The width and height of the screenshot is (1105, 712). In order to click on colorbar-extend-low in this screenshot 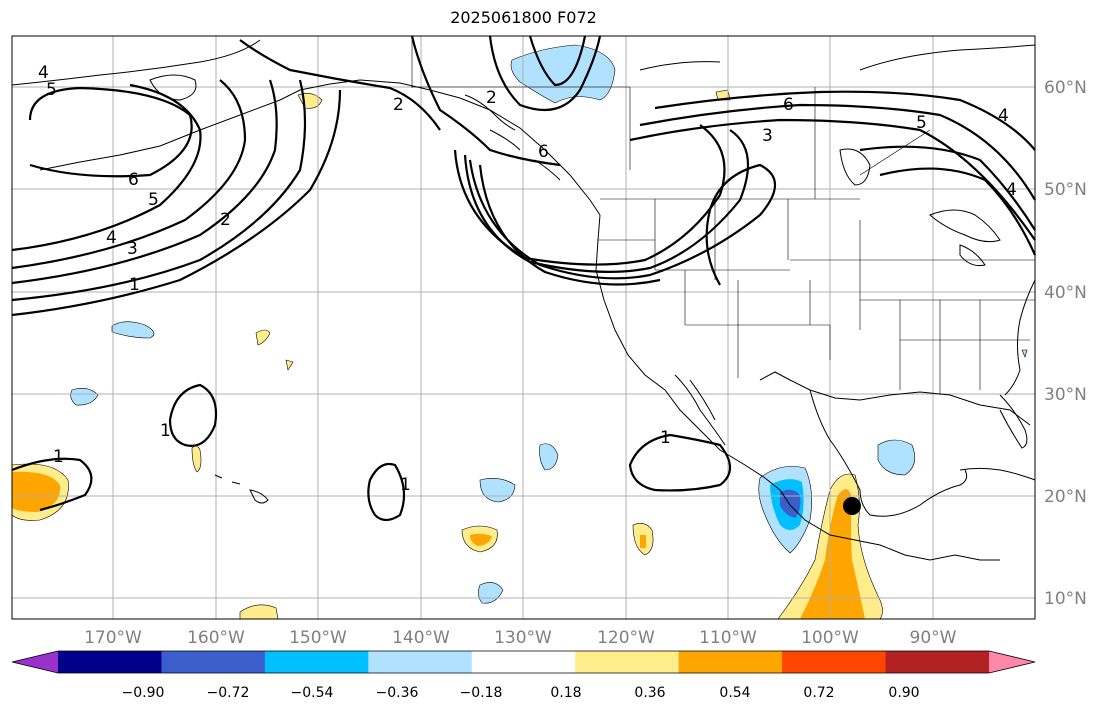, I will do `click(35, 662)`.